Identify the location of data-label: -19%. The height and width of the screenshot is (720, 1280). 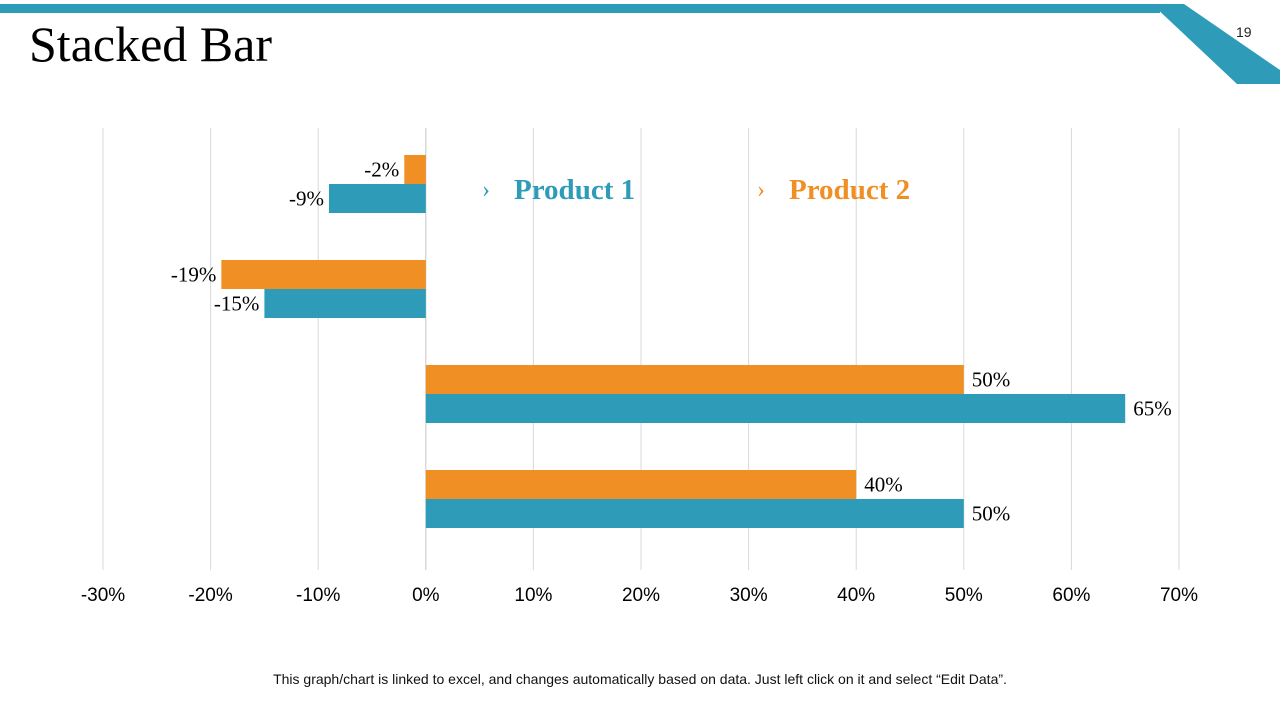
(194, 275).